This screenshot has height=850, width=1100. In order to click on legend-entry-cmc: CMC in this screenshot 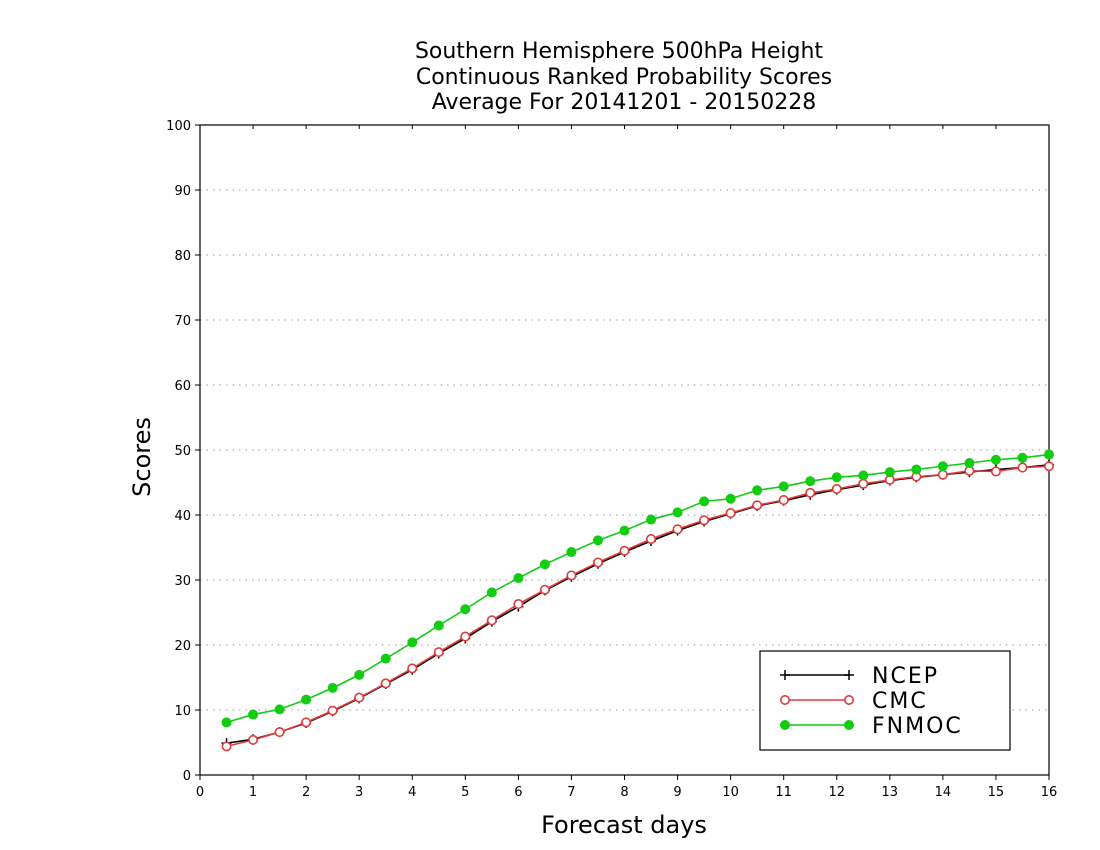, I will do `click(853, 701)`.